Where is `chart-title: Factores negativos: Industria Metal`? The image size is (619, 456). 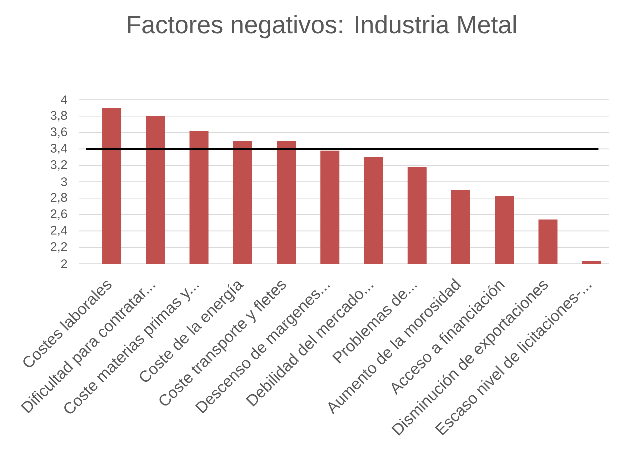
chart-title: Factores negativos: Industria Metal is located at coordinates (322, 27).